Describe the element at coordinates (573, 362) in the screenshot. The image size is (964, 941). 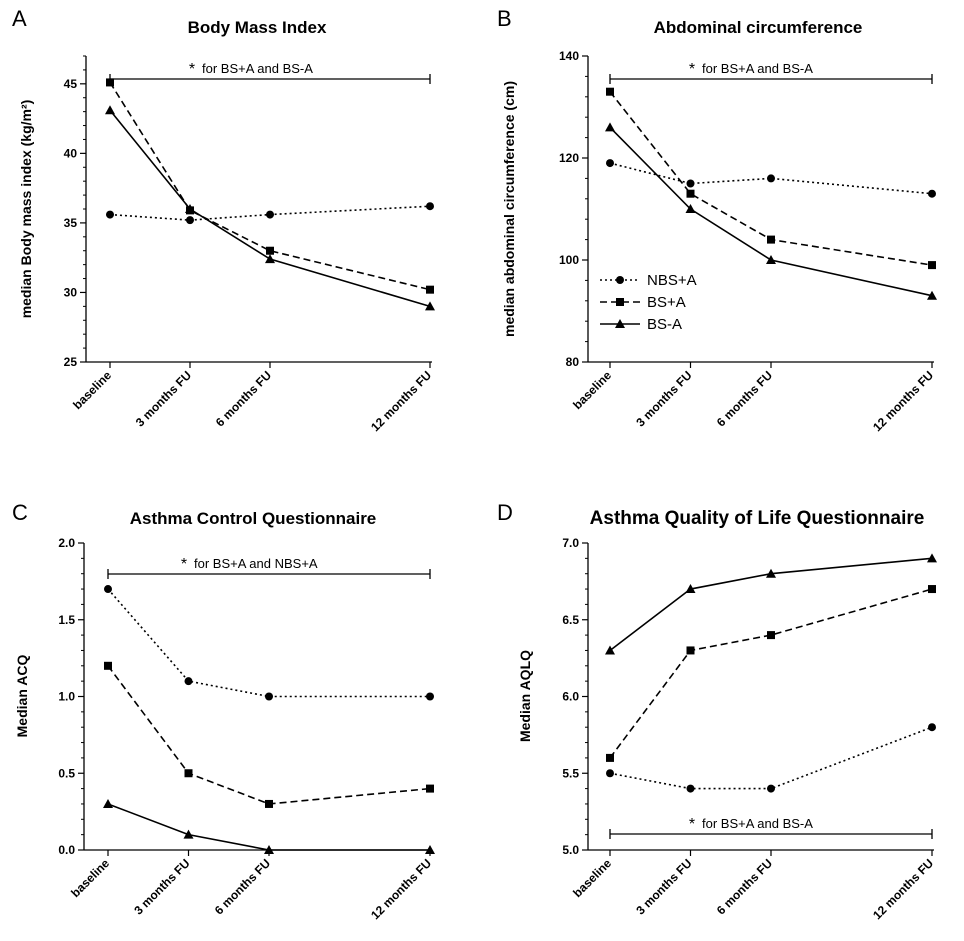
I see `y-tick-label: 80` at that location.